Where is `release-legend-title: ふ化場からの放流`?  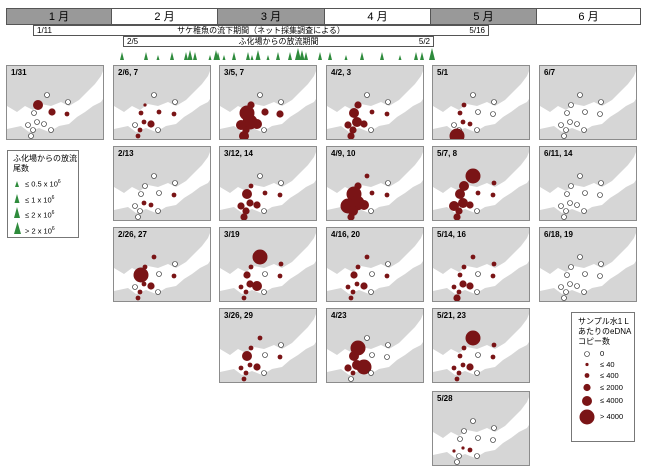
release-legend-title: ふ化場からの放流 is located at coordinates (45, 158).